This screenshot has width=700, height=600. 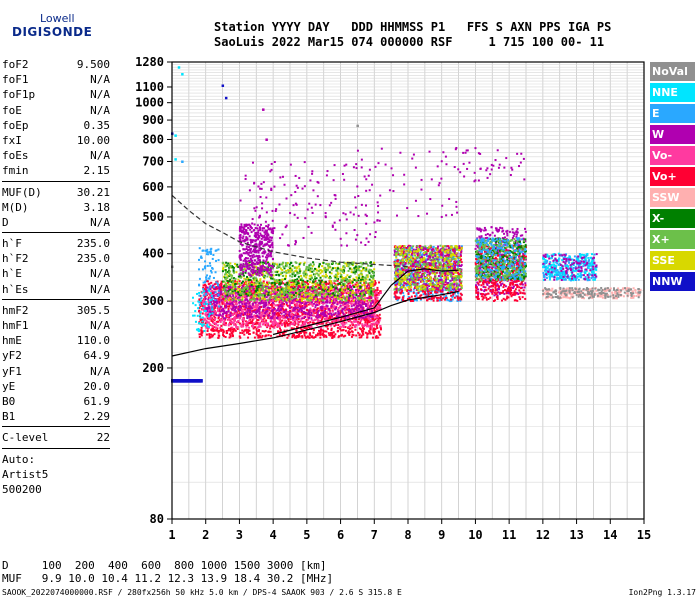 What do you see at coordinates (56, 273) in the screenshot?
I see `param-row-he: h`E N/A` at bounding box center [56, 273].